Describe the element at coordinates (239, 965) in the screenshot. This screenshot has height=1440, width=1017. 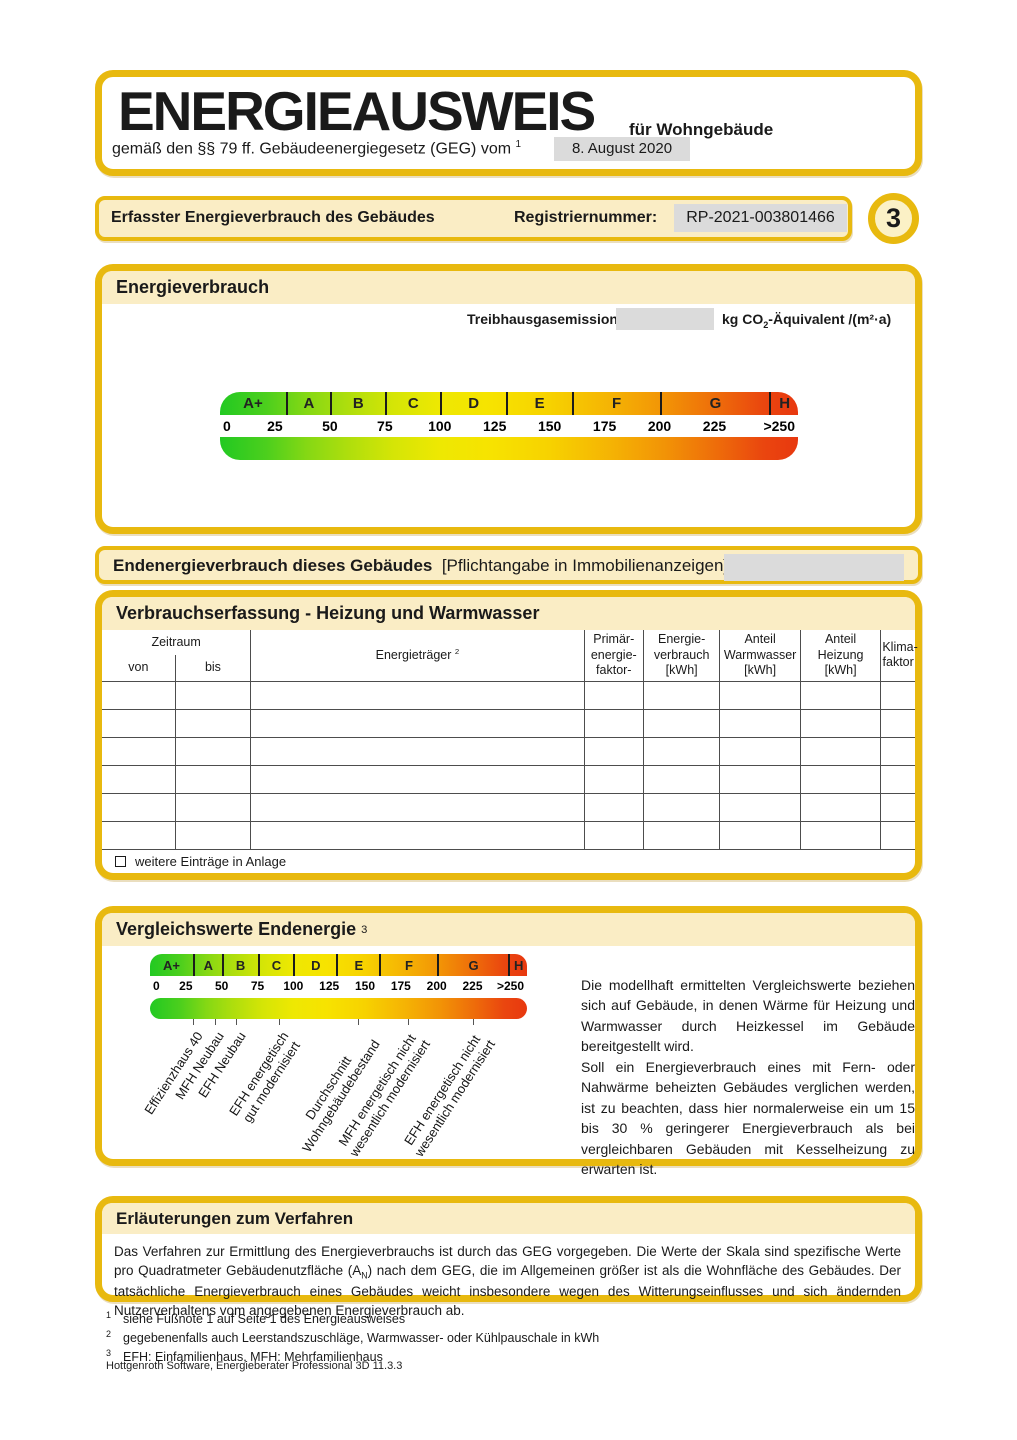
I see `scale-class-b: B` at that location.